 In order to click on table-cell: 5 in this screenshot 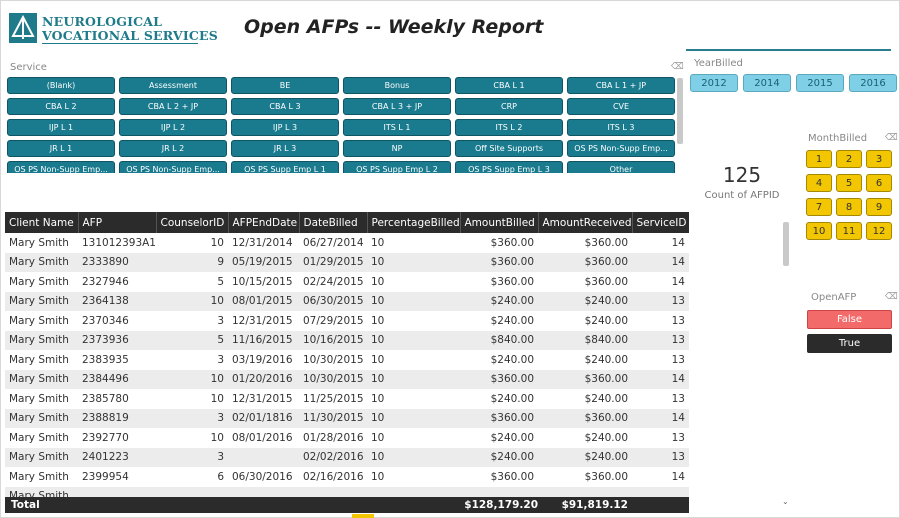, I will do `click(220, 281)`.